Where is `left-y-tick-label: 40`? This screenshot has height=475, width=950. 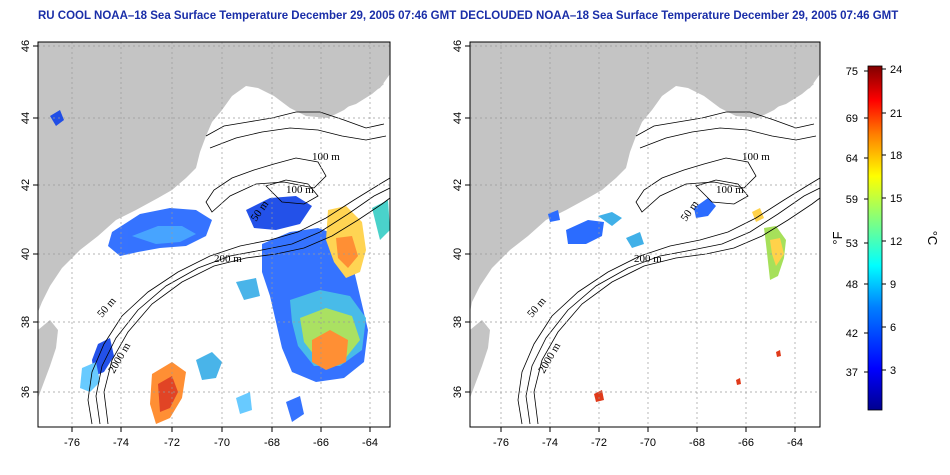
left-y-tick-label: 40 is located at coordinates (26, 254).